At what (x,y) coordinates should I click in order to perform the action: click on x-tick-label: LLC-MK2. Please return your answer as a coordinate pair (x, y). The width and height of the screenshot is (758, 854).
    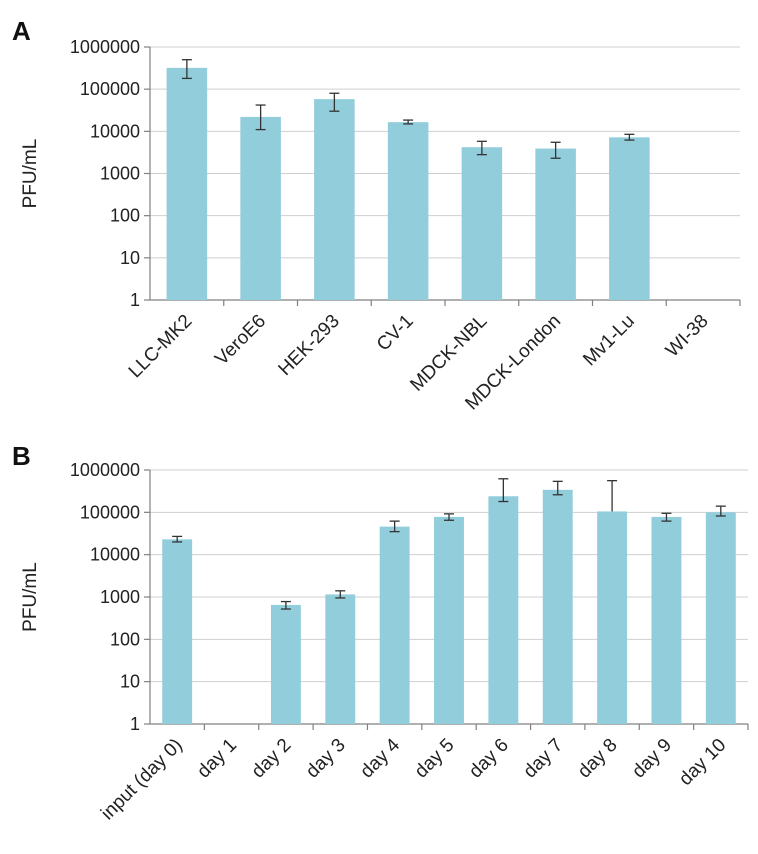
    Looking at the image, I should click on (161, 347).